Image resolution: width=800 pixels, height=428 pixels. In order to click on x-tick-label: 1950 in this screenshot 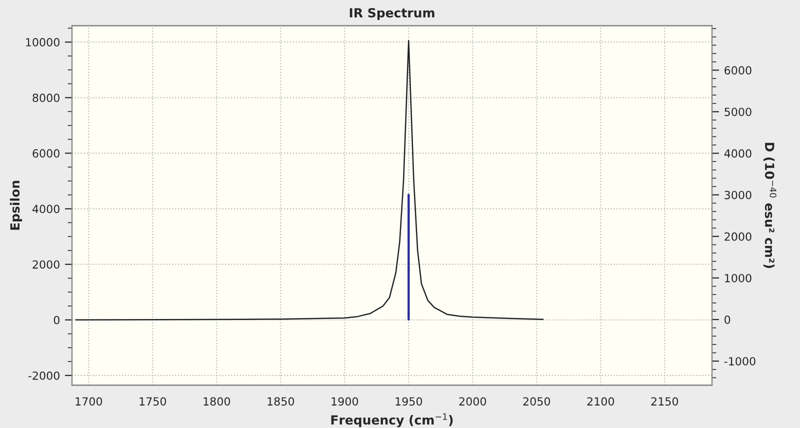, I will do `click(409, 401)`.